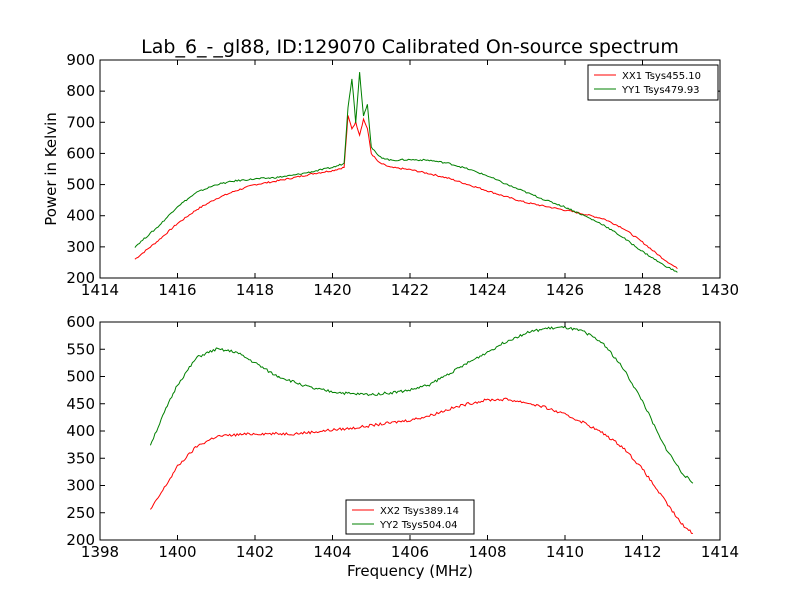 This screenshot has width=800, height=600. I want to click on legend: XX1 Tsys455.10 YY1 Tsys479.93, so click(653, 82).